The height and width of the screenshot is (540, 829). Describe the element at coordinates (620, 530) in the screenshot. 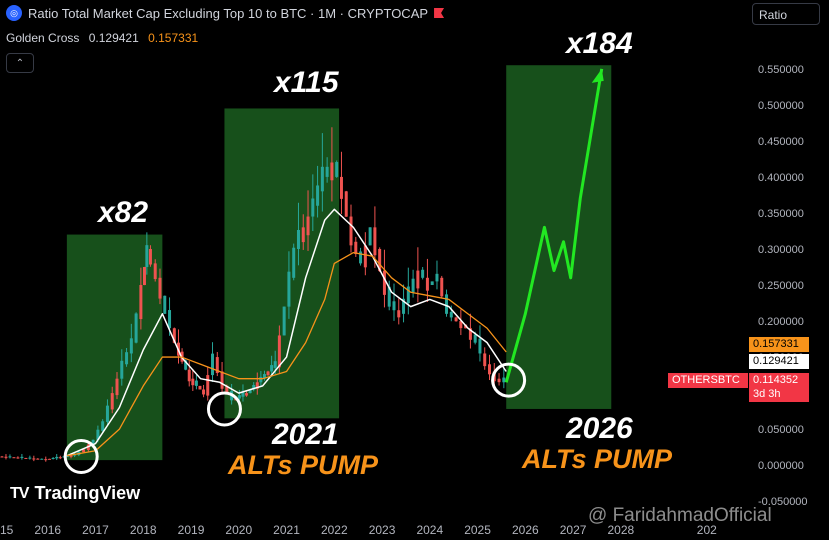

I see `x-tick-label: 2028` at that location.